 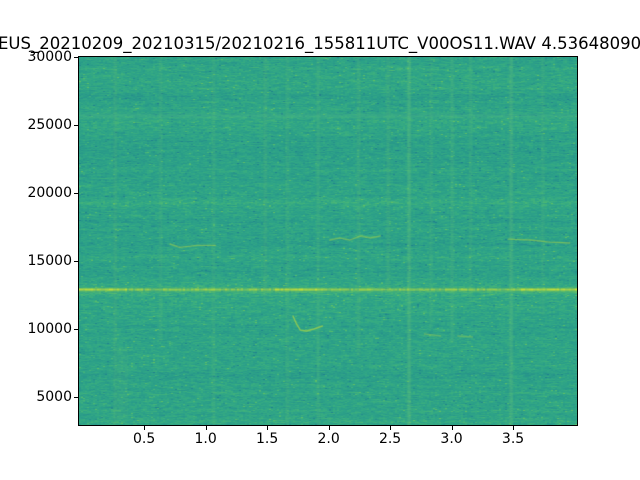 I want to click on x-tick-label: 3.5, so click(x=513, y=439).